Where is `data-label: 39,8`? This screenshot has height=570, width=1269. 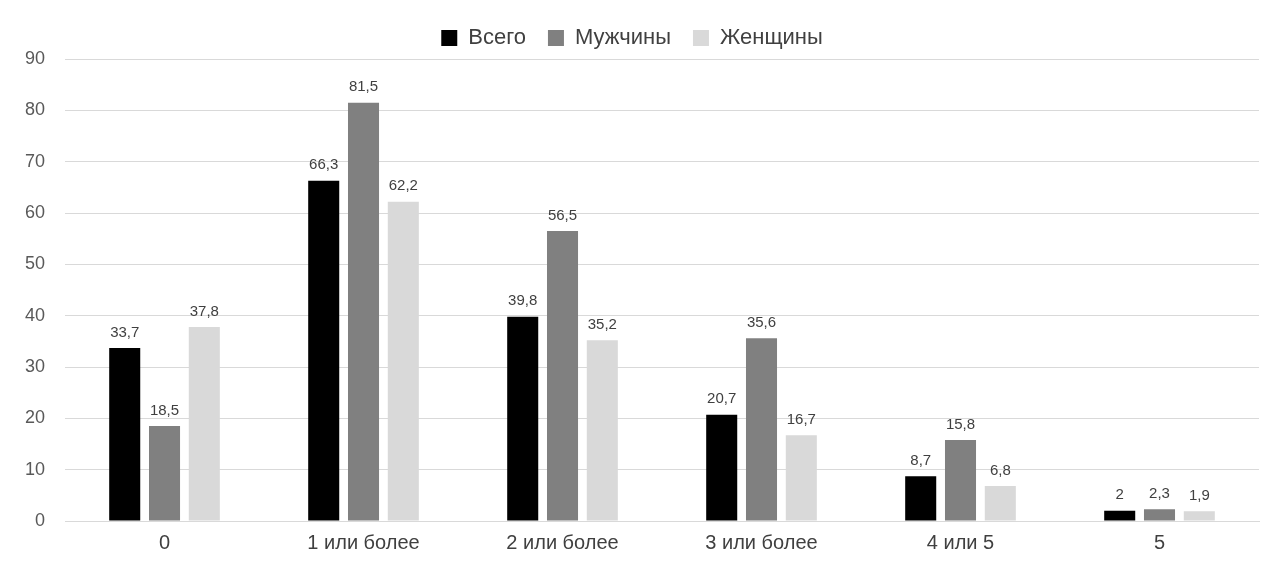
data-label: 39,8 is located at coordinates (523, 300).